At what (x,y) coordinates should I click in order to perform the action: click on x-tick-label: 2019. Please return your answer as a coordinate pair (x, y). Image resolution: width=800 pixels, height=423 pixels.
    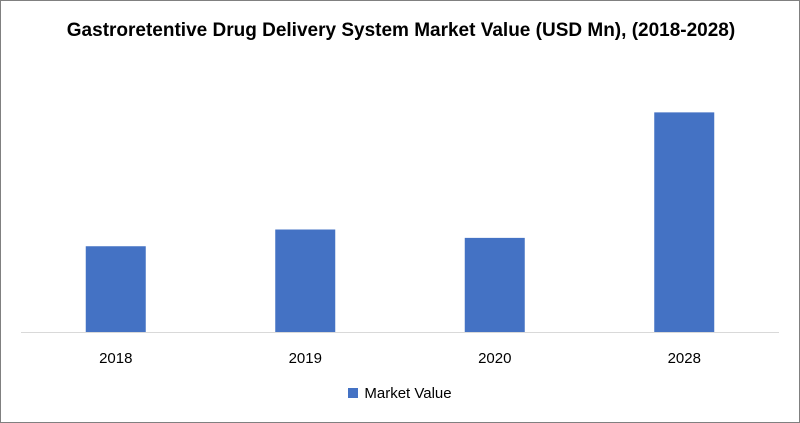
    Looking at the image, I should click on (305, 358).